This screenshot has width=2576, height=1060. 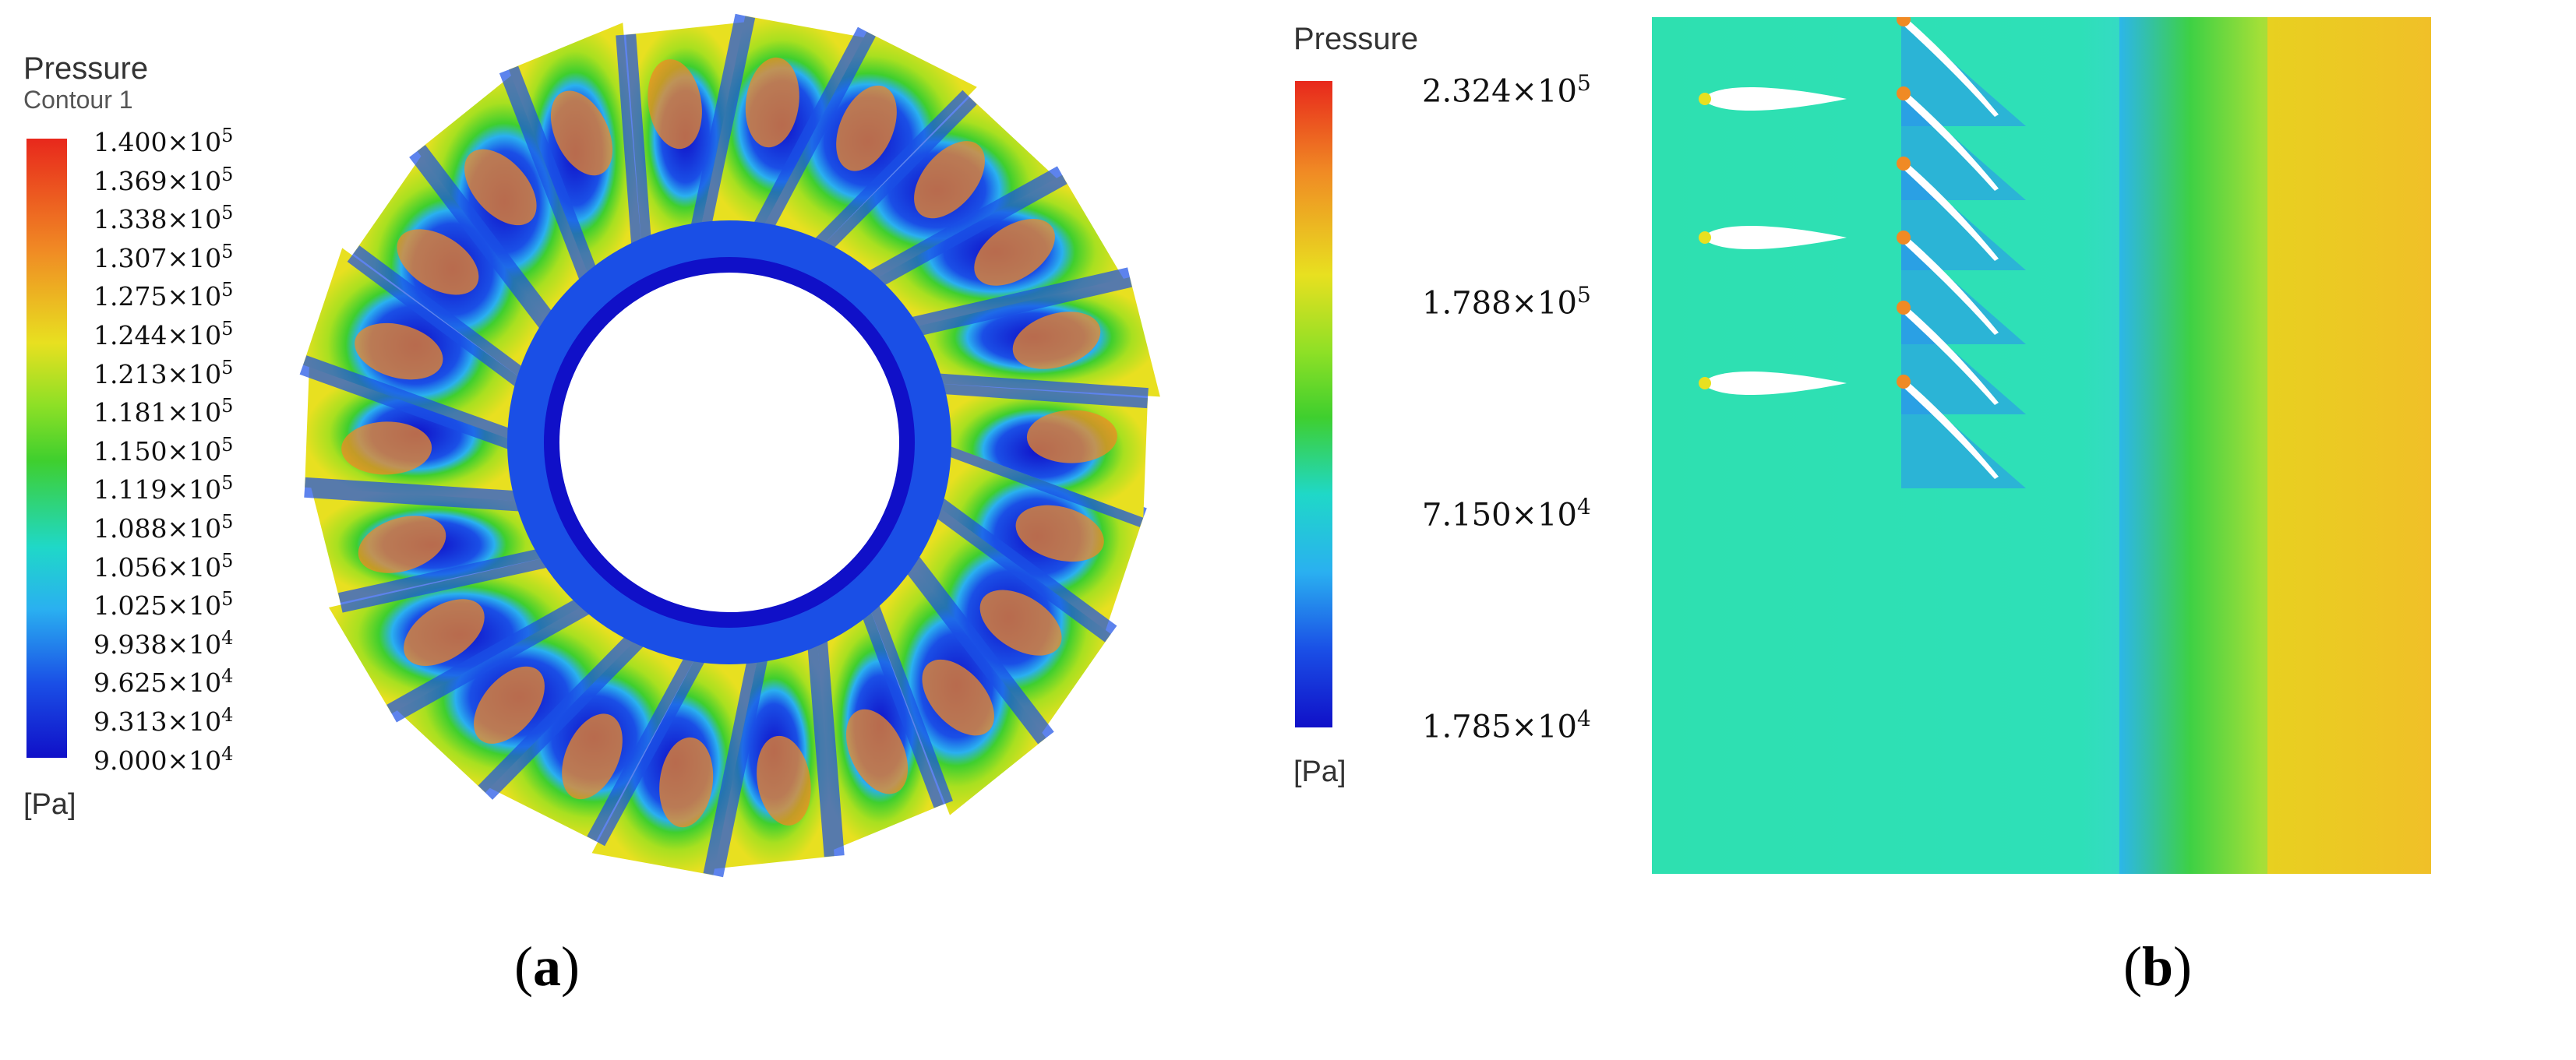 I want to click on legend-a-unit: [Pa], so click(x=49, y=804).